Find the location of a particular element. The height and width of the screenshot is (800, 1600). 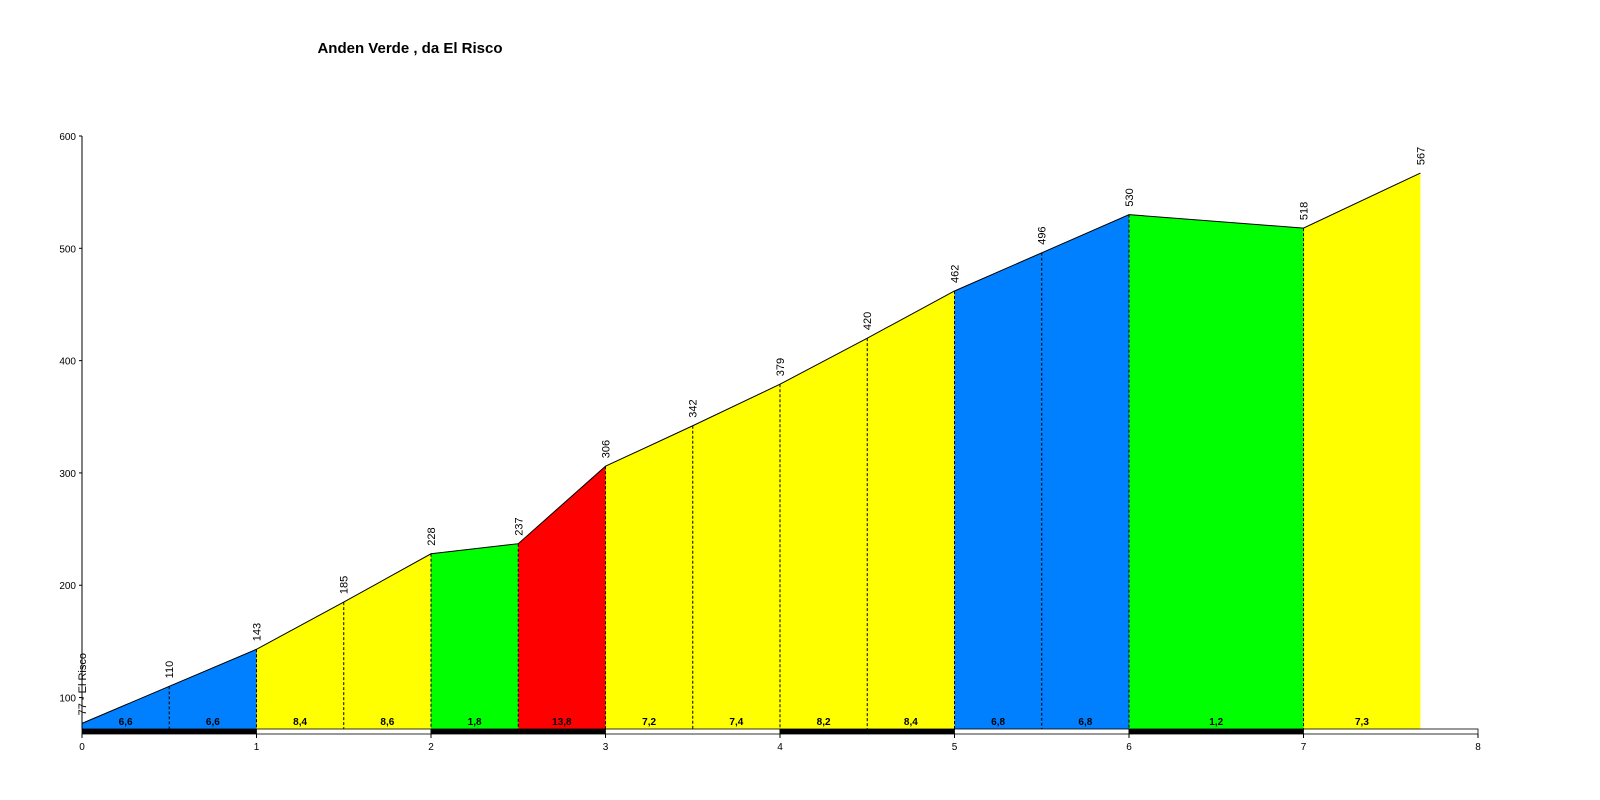

gradient-label: 13,8 is located at coordinates (562, 722).